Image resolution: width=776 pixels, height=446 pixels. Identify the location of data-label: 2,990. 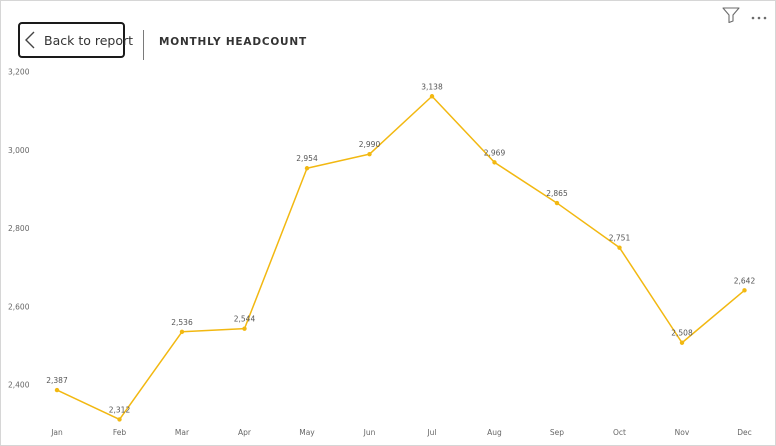
(370, 144).